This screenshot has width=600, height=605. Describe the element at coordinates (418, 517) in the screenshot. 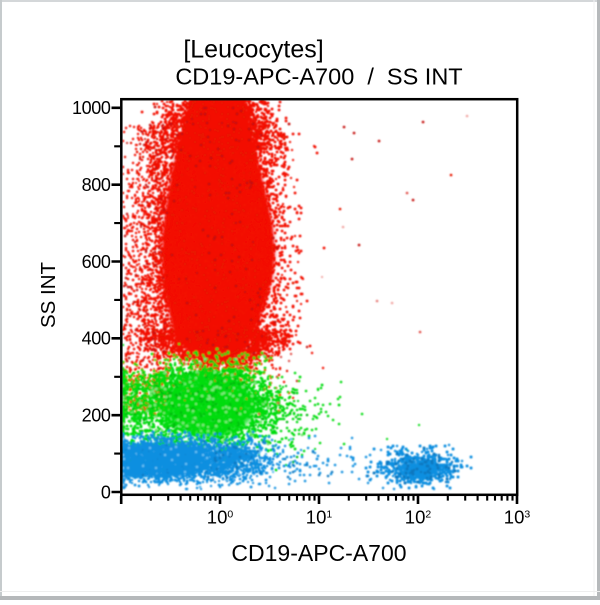

I see `svg-text: 102` at that location.